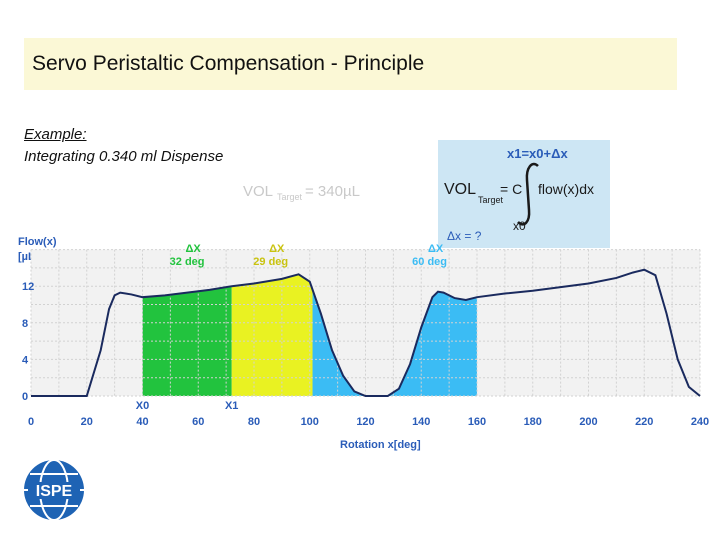 Image resolution: width=720 pixels, height=540 pixels. Describe the element at coordinates (310, 422) in the screenshot. I see `x-tick-100: 100` at that location.